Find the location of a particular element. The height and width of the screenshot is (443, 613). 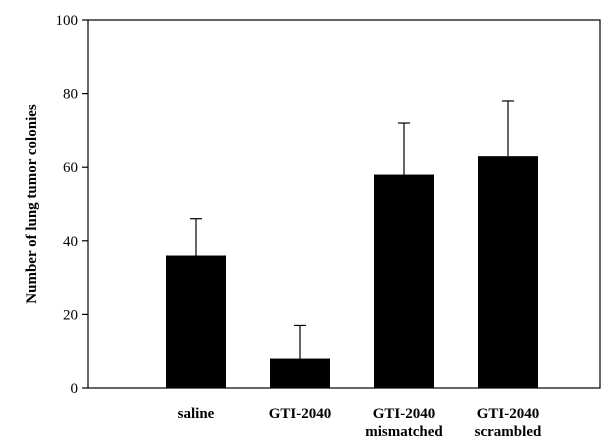

x-tick-label: GTI-2040 mismatched is located at coordinates (404, 423).